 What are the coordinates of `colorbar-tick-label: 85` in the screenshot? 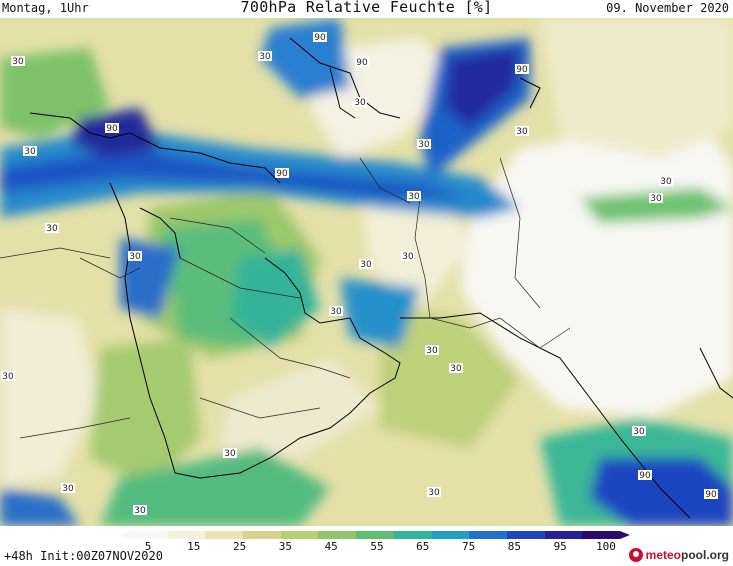 It's located at (514, 546).